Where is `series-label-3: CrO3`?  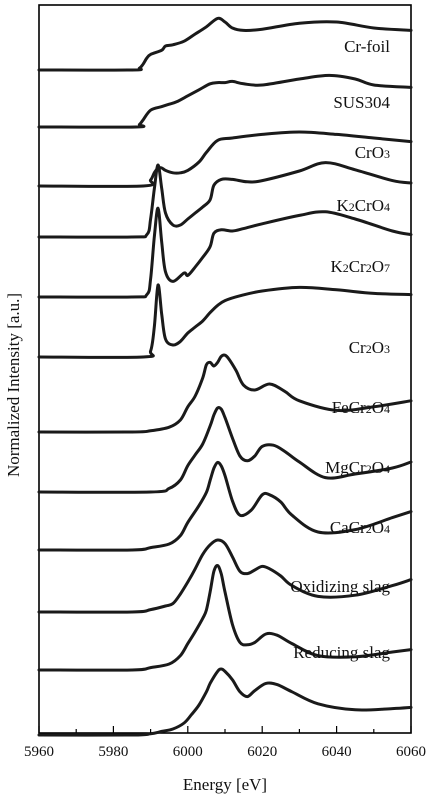 series-label-3: CrO3 is located at coordinates (372, 152).